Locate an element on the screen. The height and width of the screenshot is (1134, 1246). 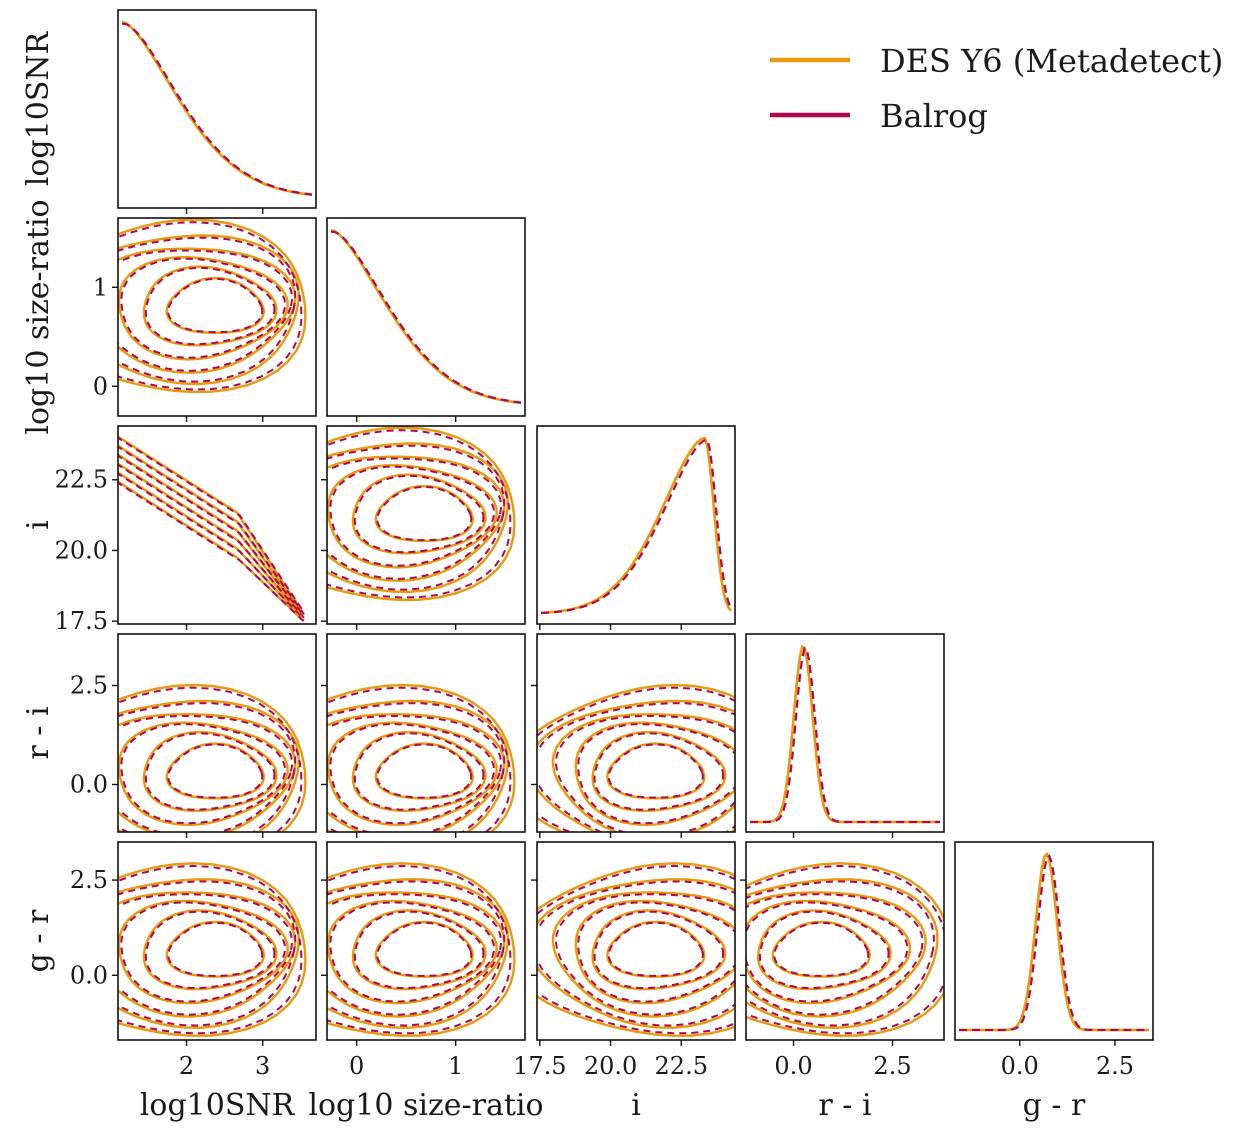
x-tick-label-i: 17.5 is located at coordinates (539, 1066).